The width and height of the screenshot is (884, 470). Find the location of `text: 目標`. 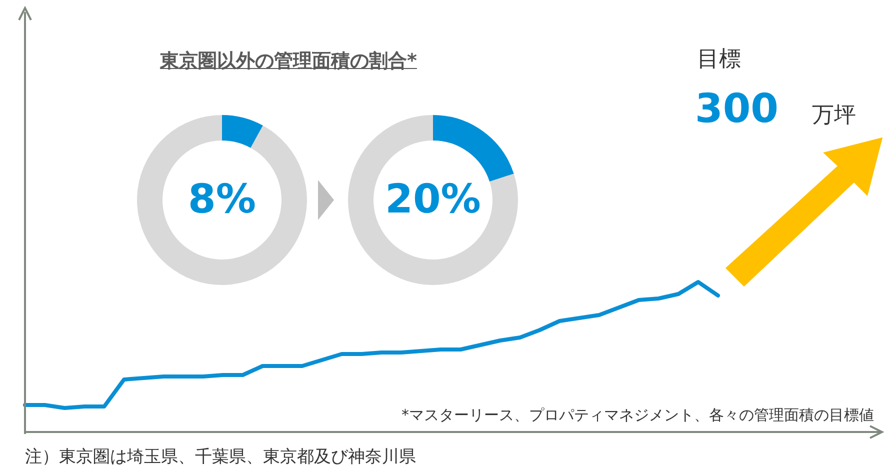

text: 目標 is located at coordinates (719, 60).